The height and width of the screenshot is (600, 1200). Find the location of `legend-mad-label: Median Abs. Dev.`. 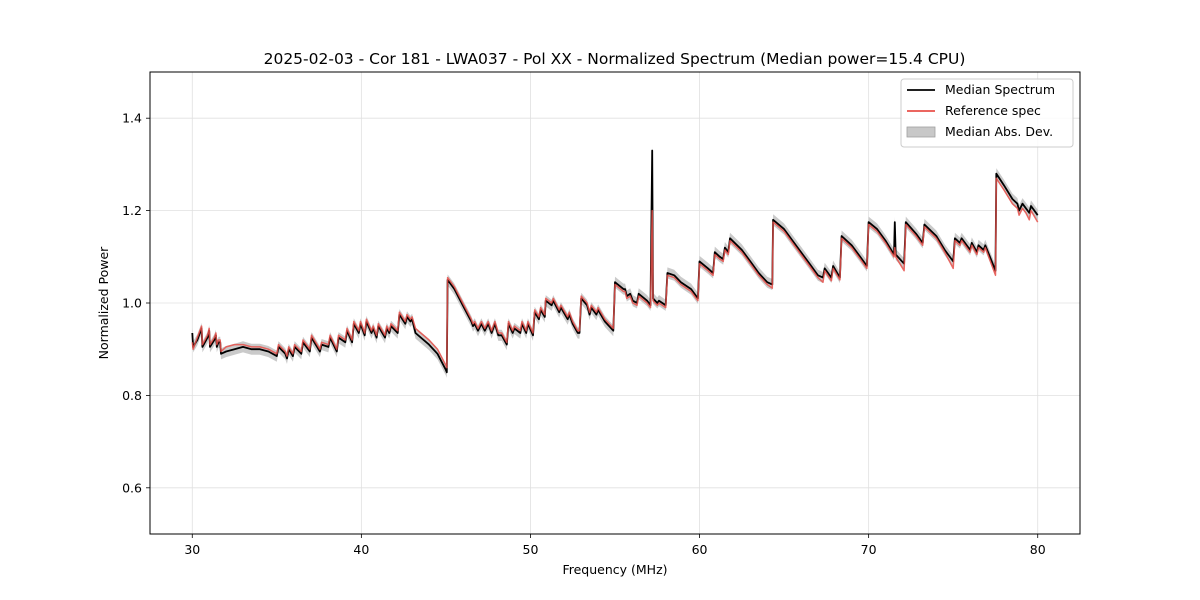

legend-mad-label: Median Abs. Dev. is located at coordinates (999, 131).